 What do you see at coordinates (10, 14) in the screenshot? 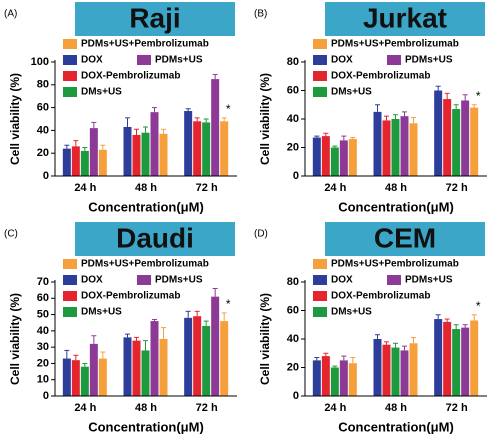
I see `panel-label: (A)` at bounding box center [10, 14].